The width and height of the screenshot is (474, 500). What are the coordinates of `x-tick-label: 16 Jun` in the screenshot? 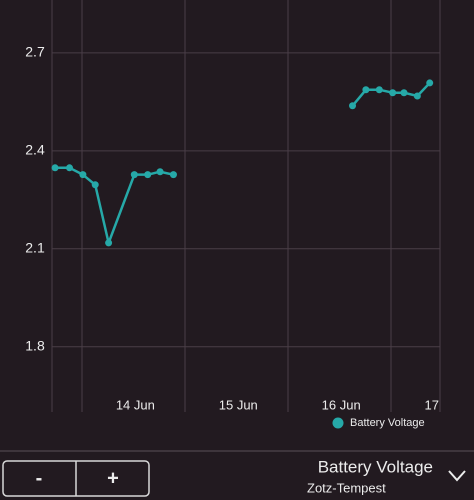 It's located at (341, 404).